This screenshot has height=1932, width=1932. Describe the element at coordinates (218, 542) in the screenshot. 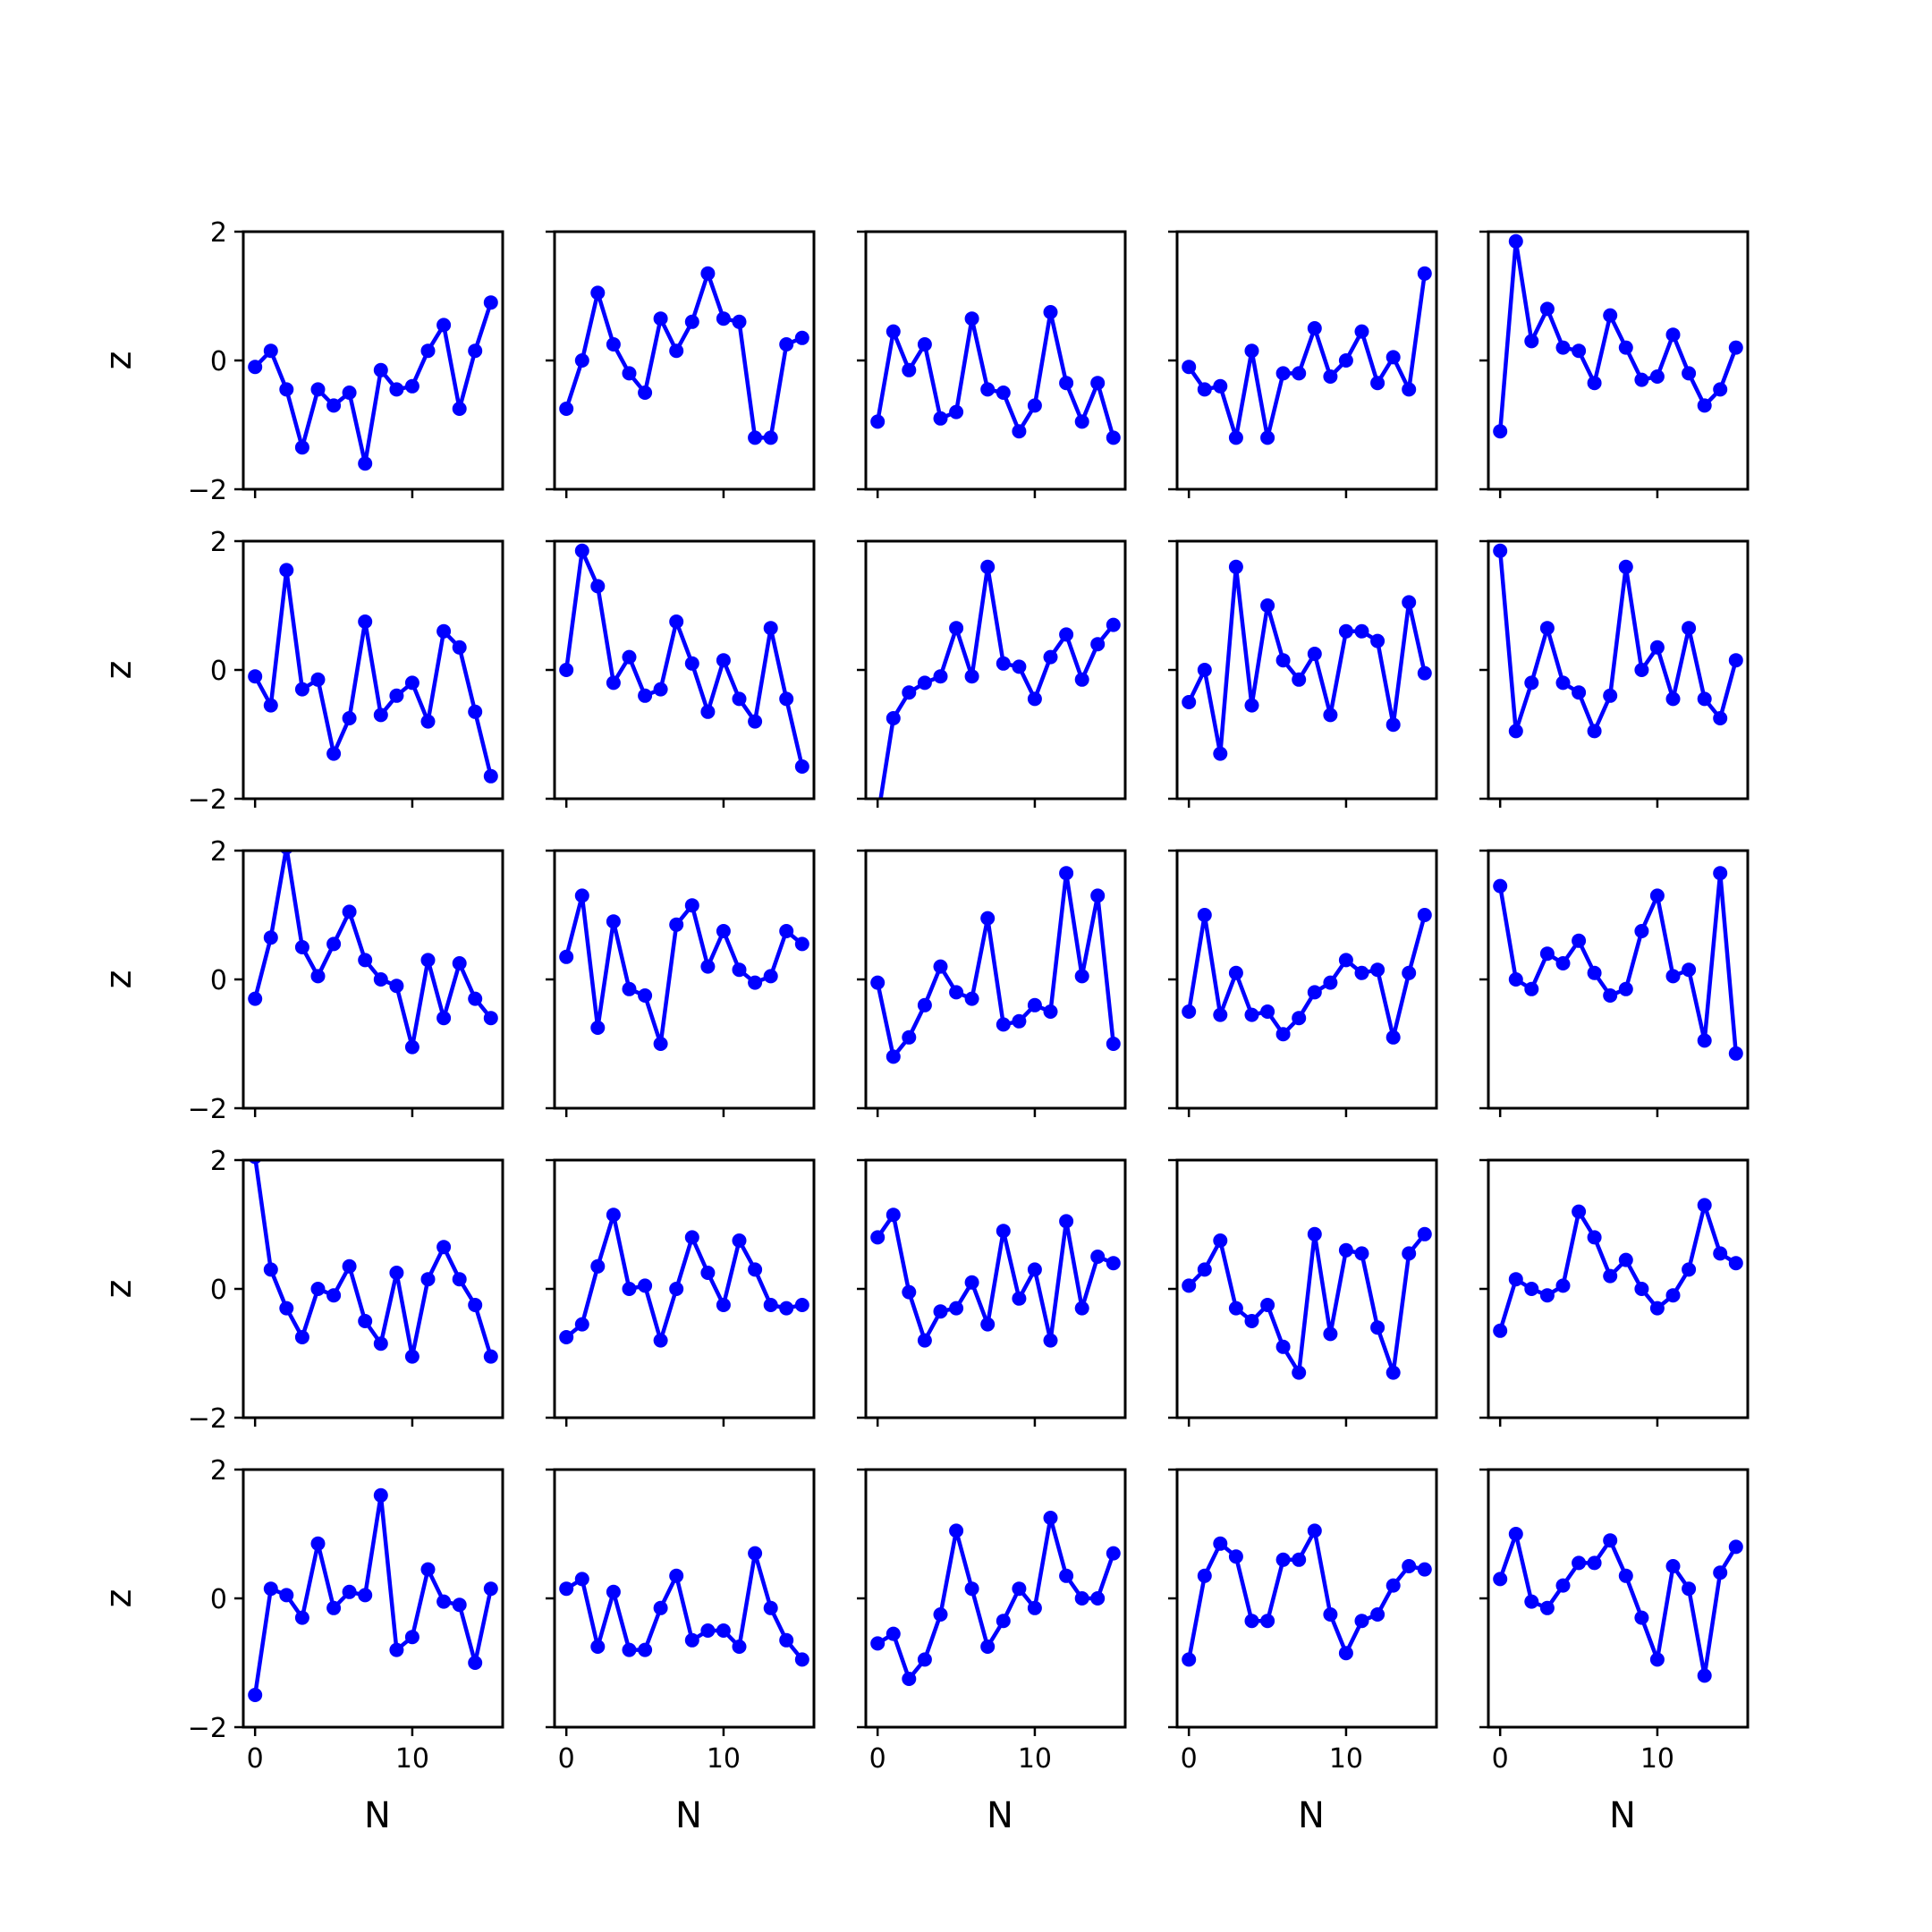

I see `y-tick-label: 2` at that location.